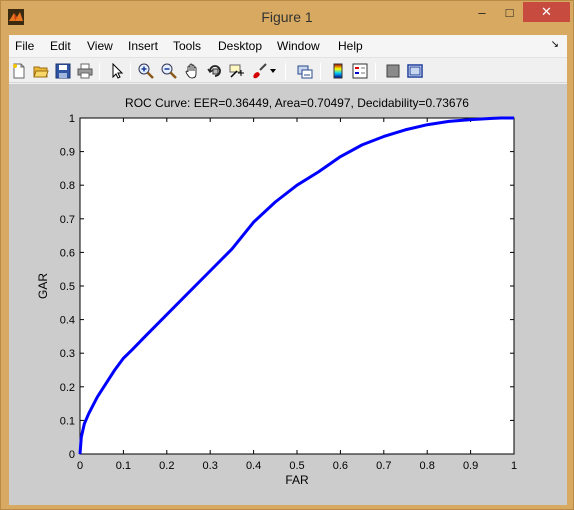 Image resolution: width=574 pixels, height=510 pixels. What do you see at coordinates (240, 46) in the screenshot?
I see `menu-desktop: Desktop` at bounding box center [240, 46].